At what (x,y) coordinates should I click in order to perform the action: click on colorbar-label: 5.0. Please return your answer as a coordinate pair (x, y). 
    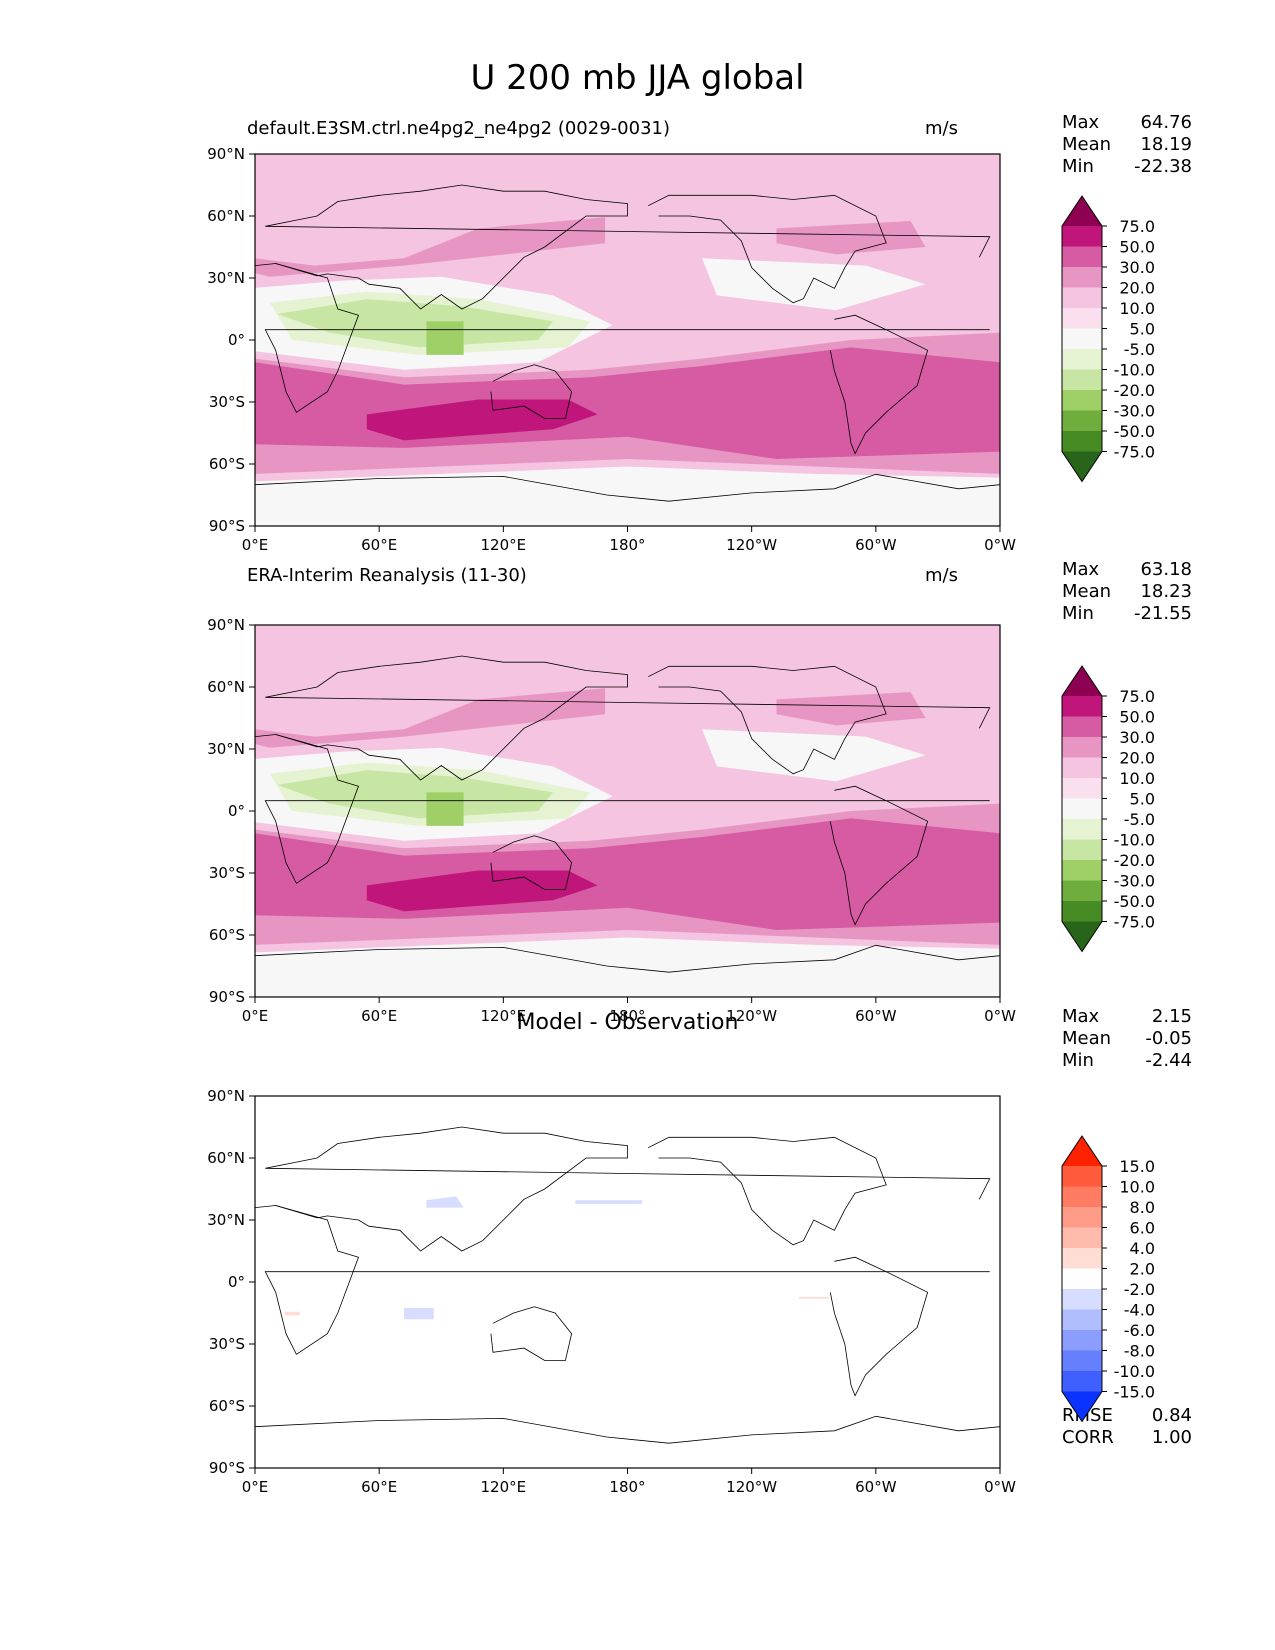
    Looking at the image, I should click on (1142, 799).